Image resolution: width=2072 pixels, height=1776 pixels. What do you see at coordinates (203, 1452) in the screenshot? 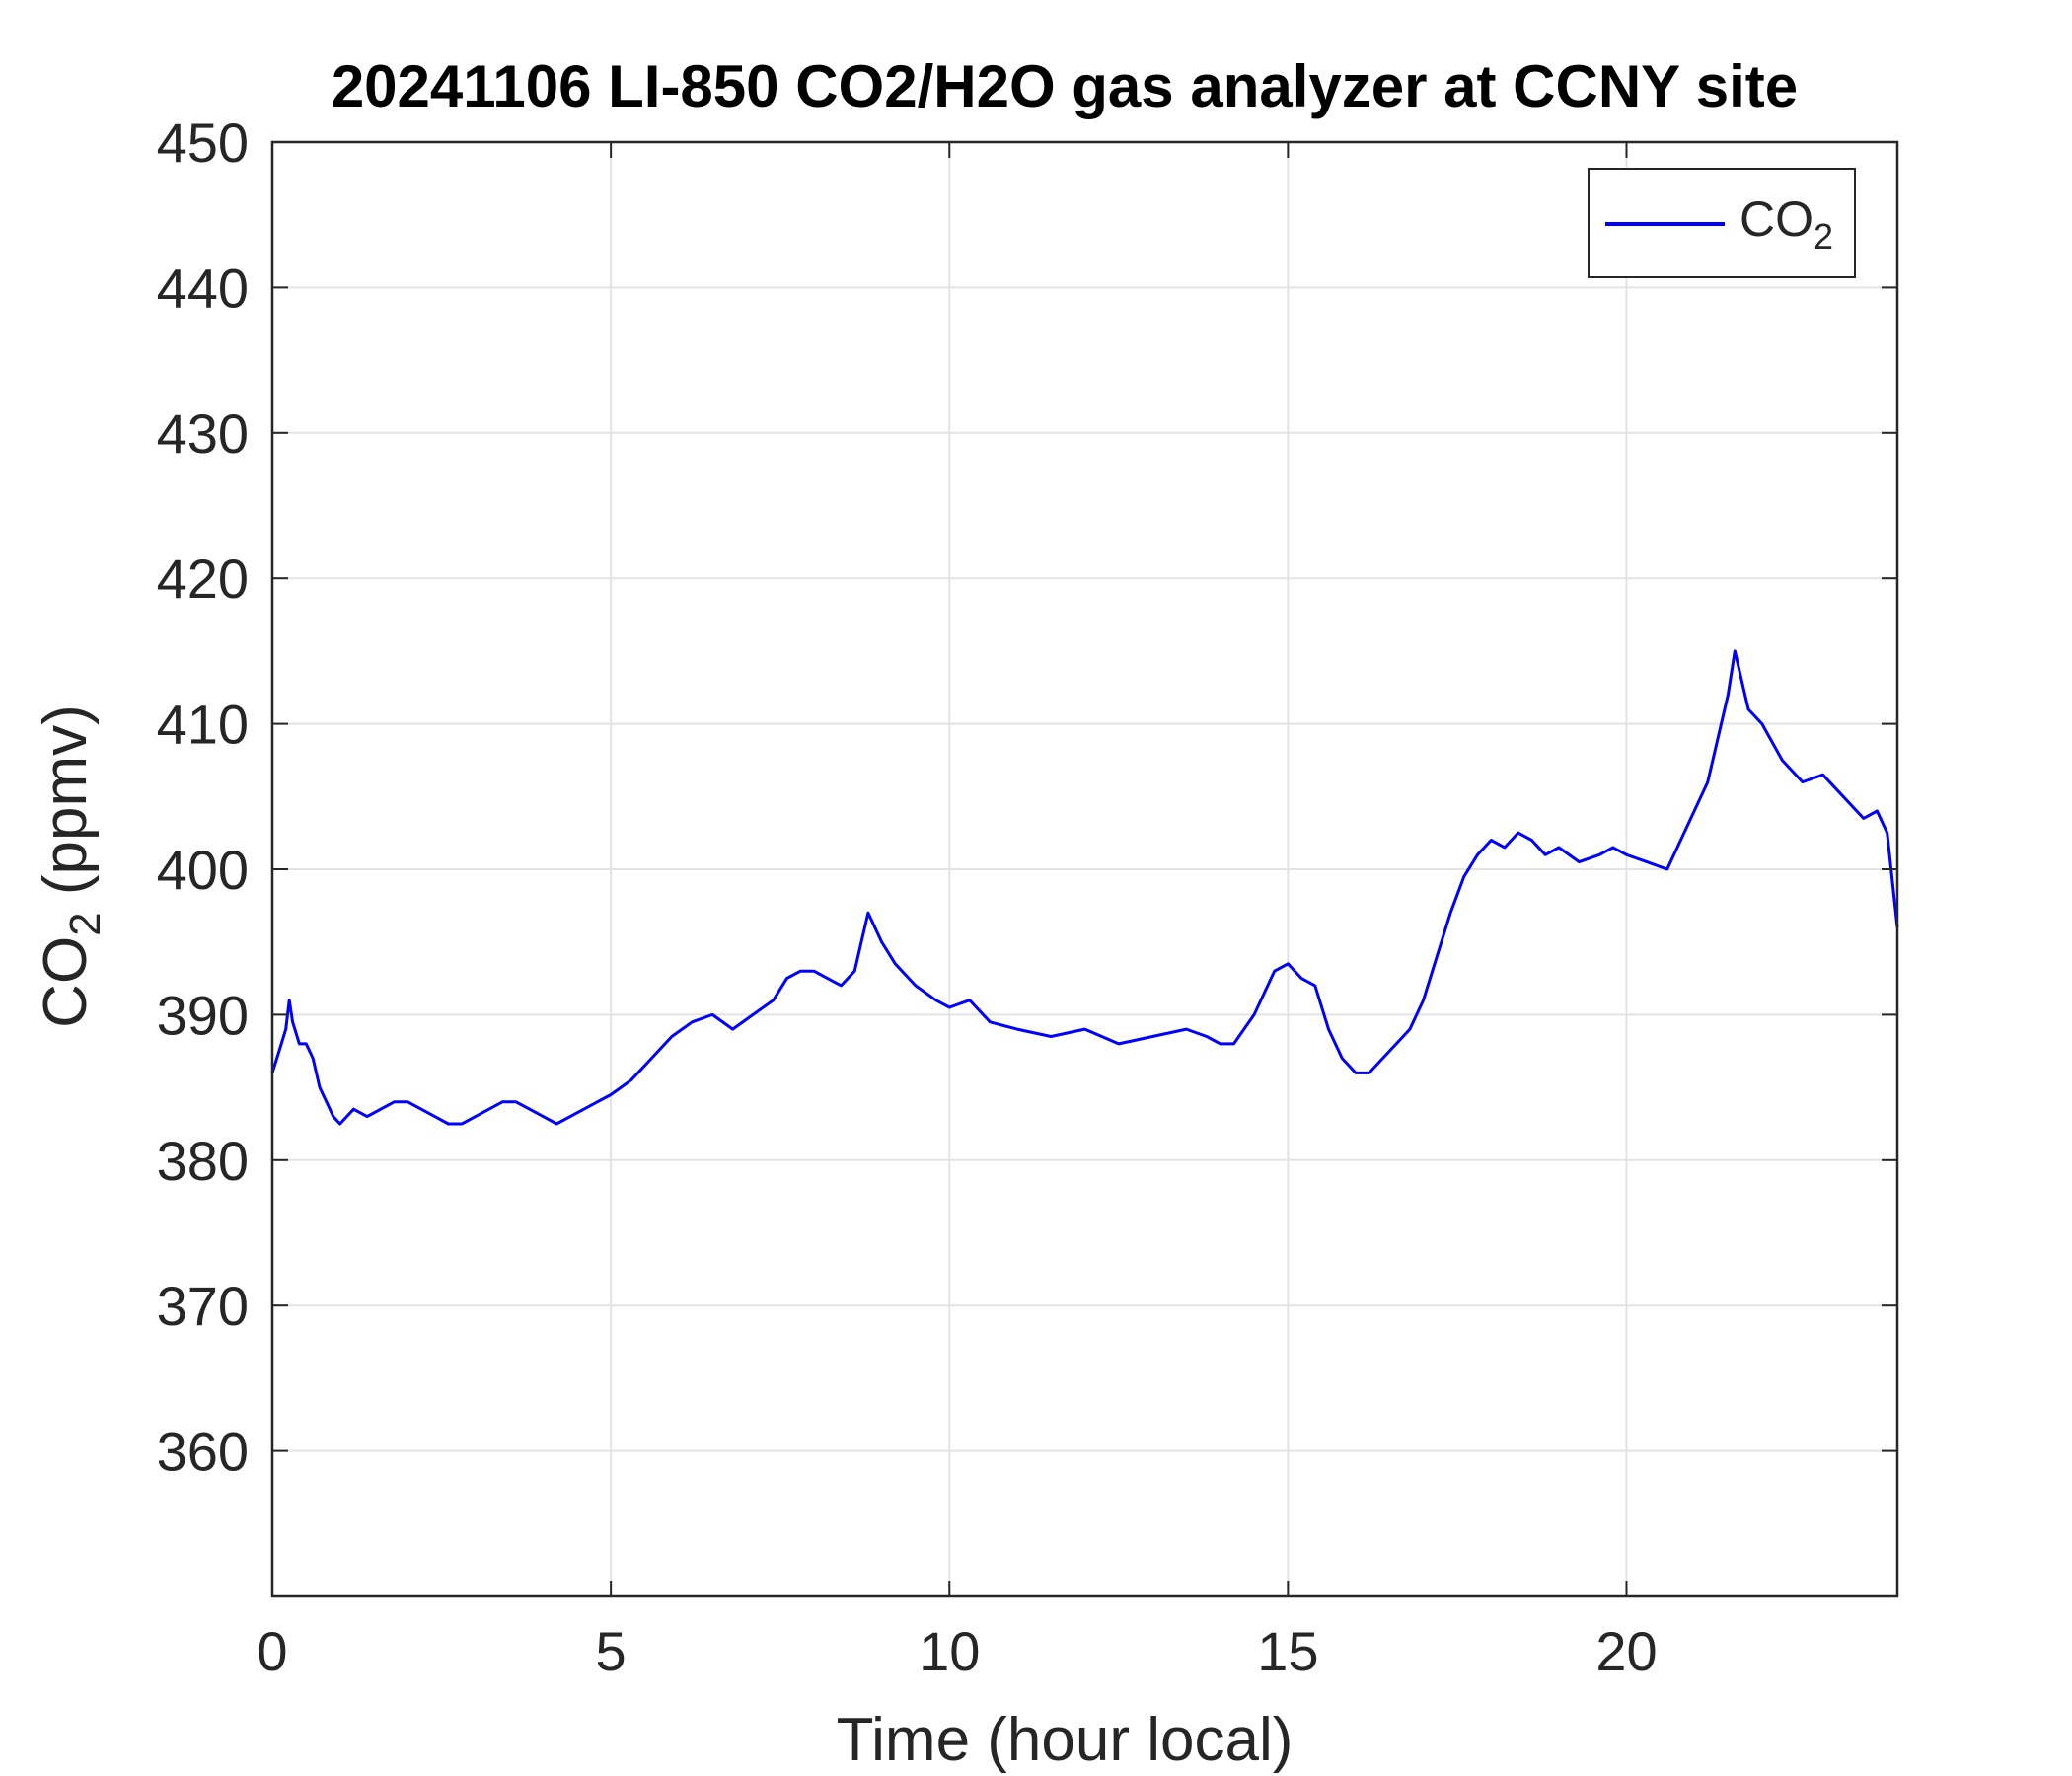
I see `y-tick-label: 360` at bounding box center [203, 1452].